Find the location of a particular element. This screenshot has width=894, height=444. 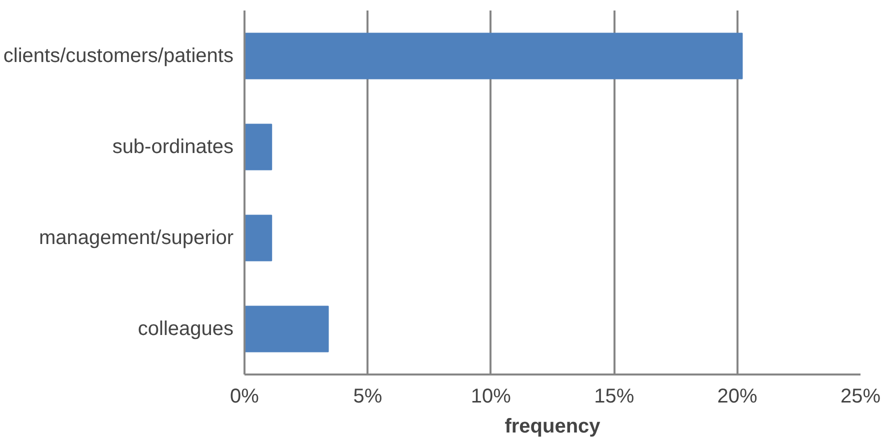

x-tick-label: 10% is located at coordinates (491, 397).